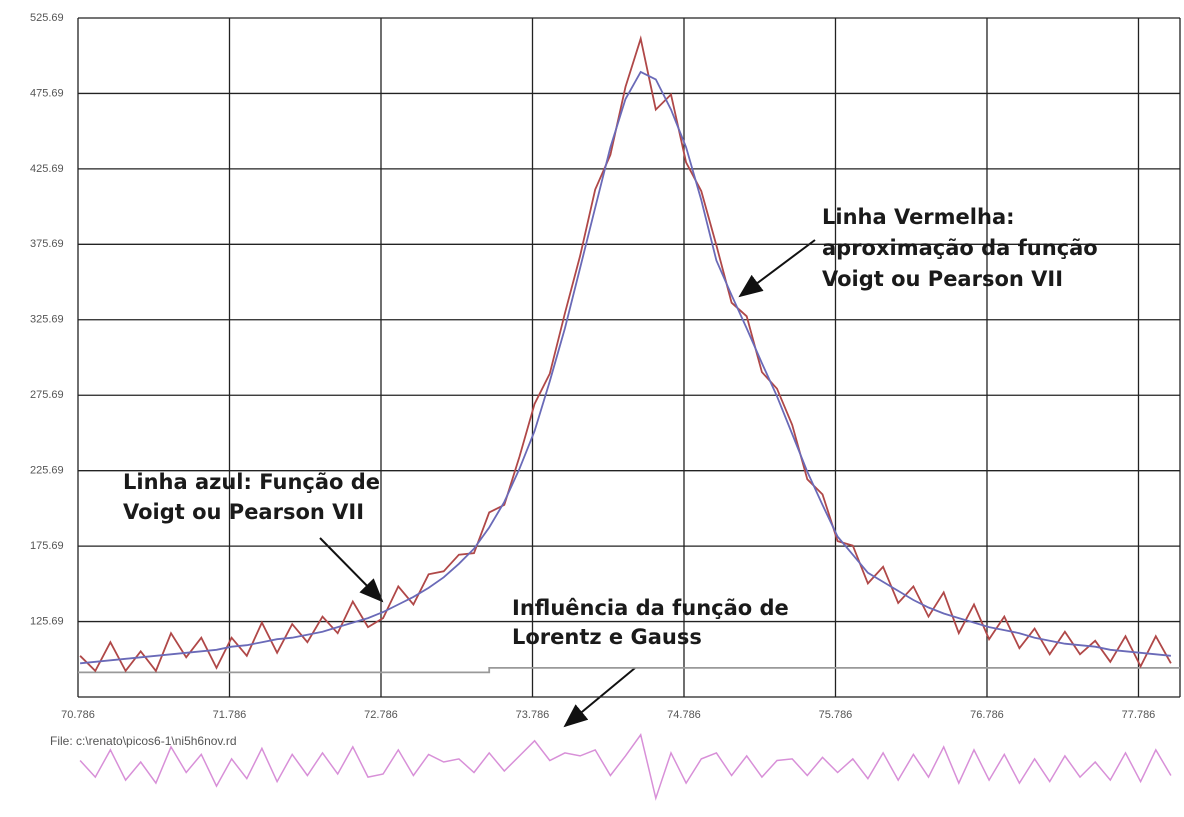  Describe the element at coordinates (47, 93) in the screenshot. I see `y-tick-label: 475.69` at that location.